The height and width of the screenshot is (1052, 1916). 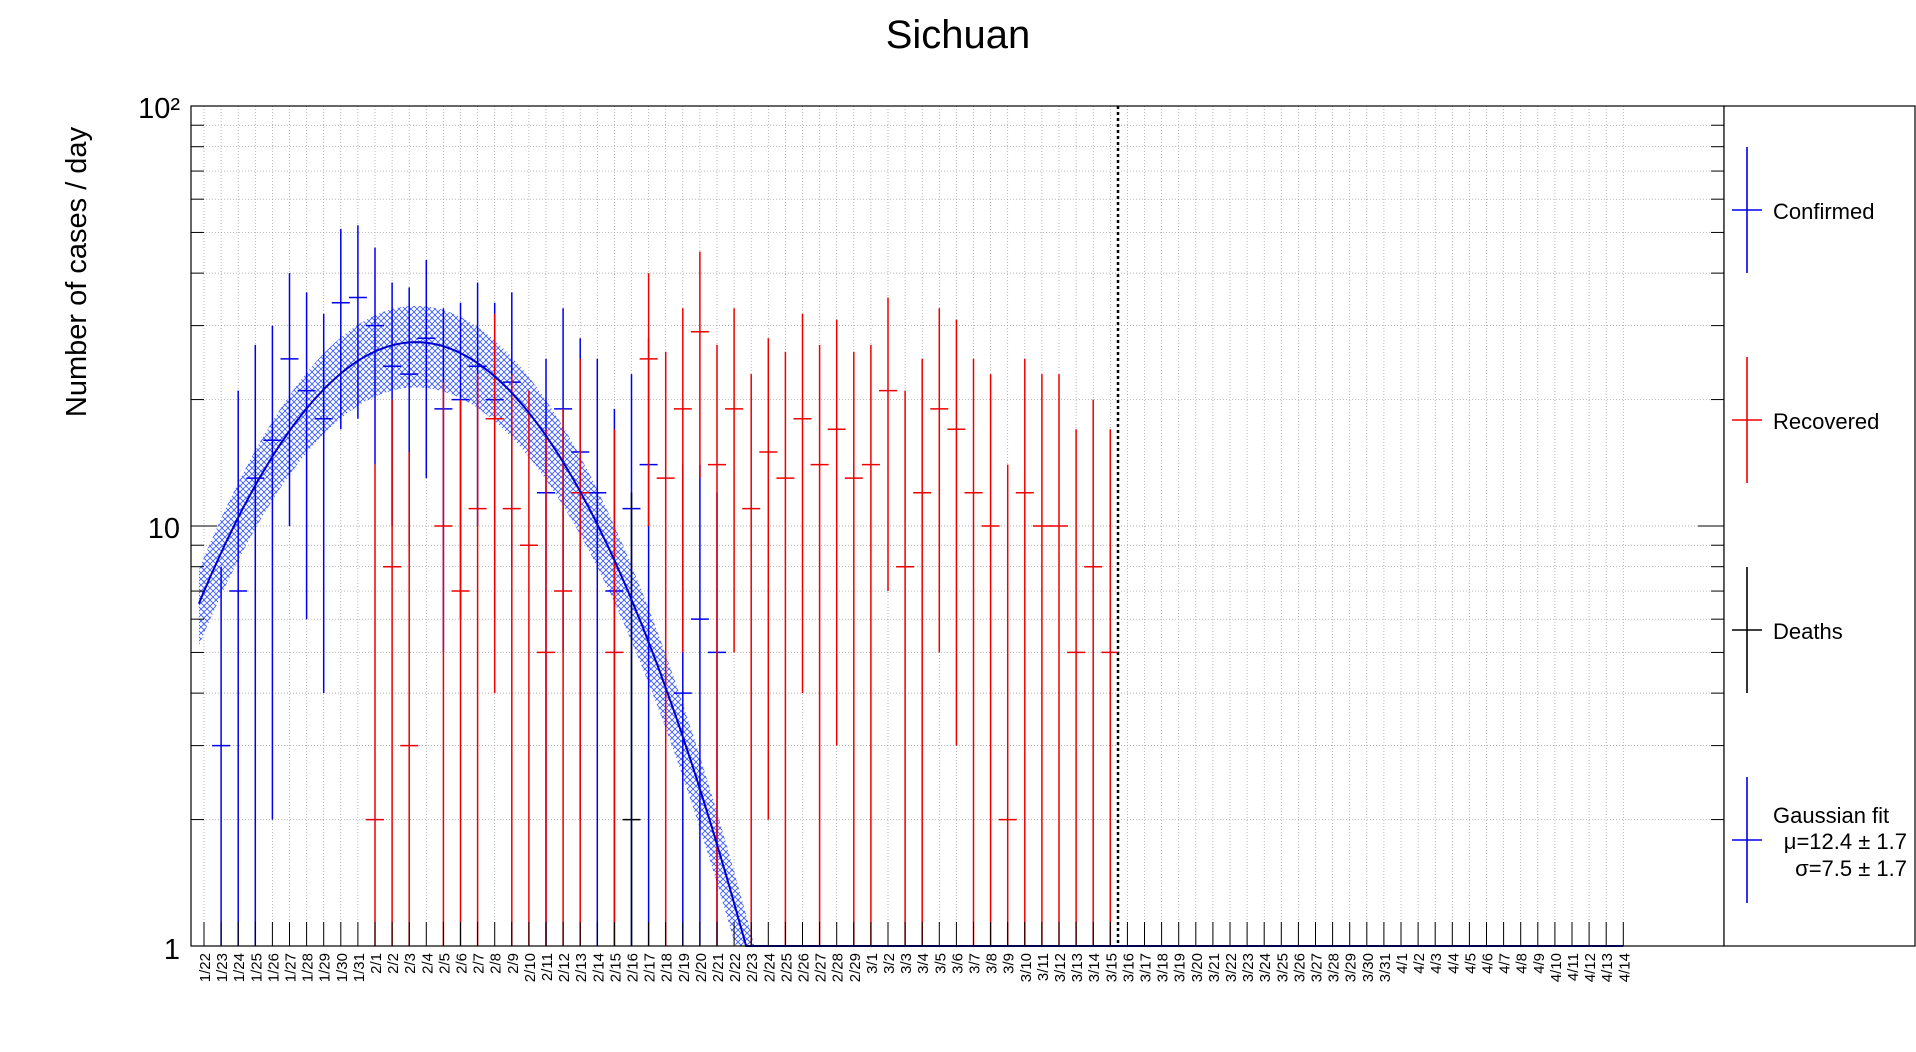 What do you see at coordinates (1470, 963) in the screenshot?
I see `x-tick-label: 4/5` at bounding box center [1470, 963].